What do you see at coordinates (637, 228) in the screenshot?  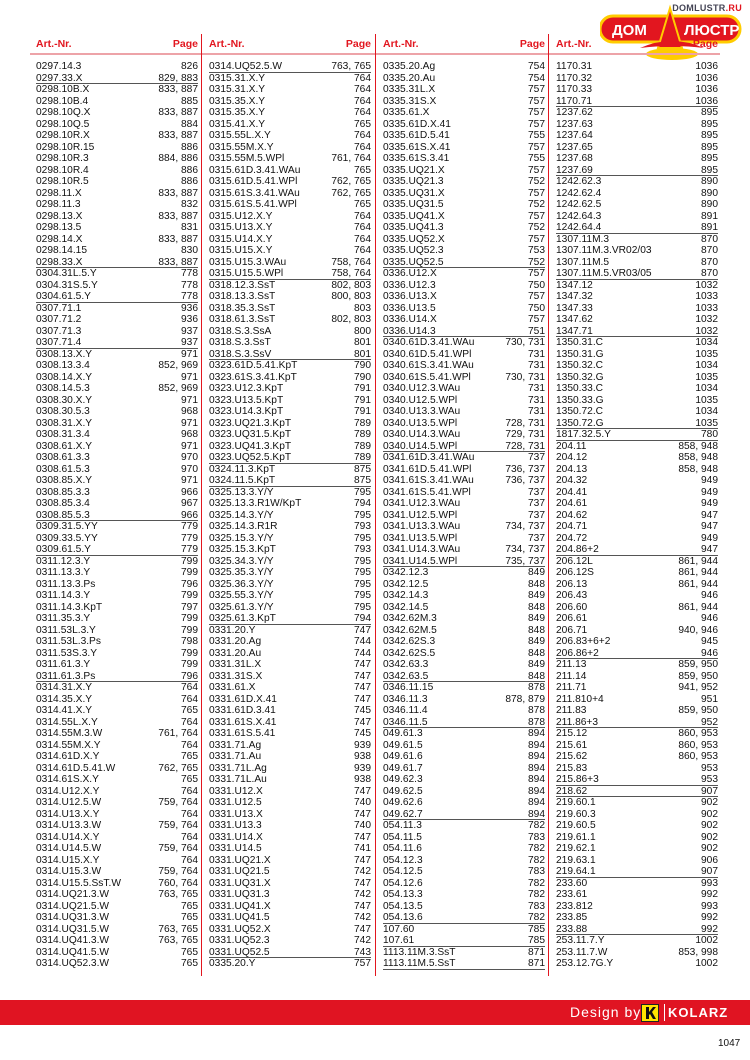 I see `index-row: 1242.64.4 891` at bounding box center [637, 228].